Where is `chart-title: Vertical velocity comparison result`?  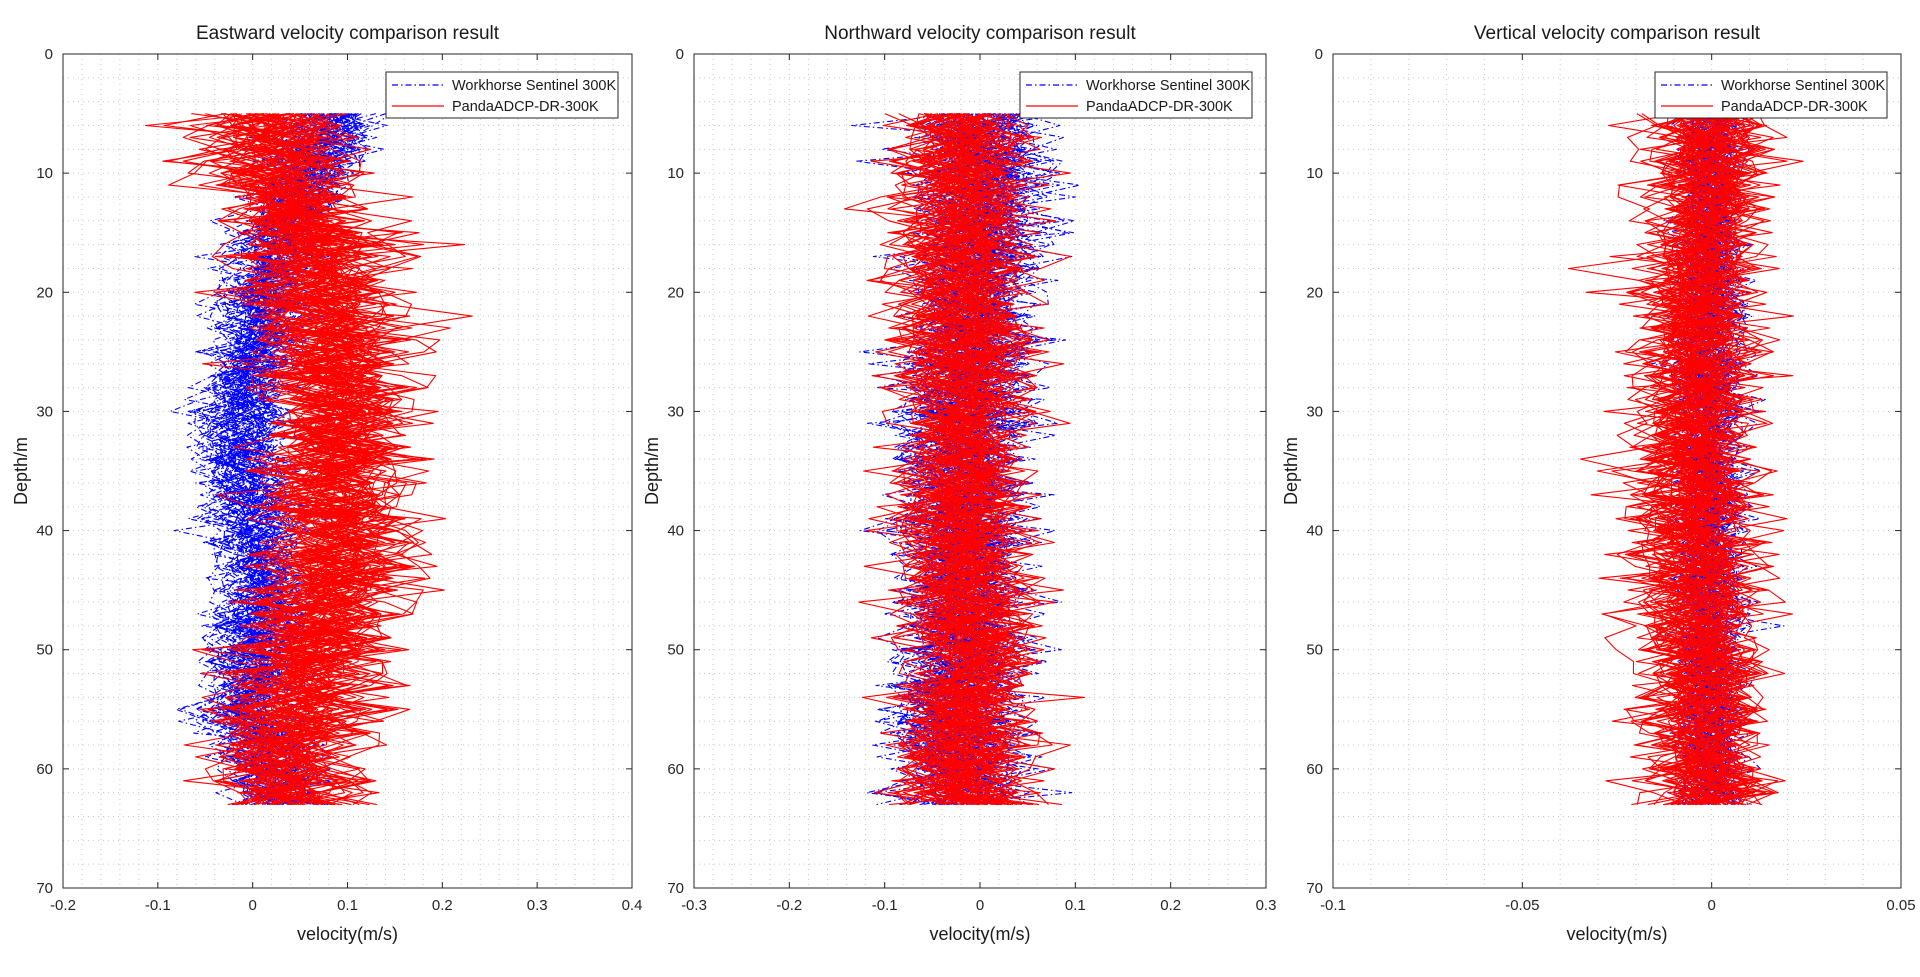 chart-title: Vertical velocity comparison result is located at coordinates (1617, 33).